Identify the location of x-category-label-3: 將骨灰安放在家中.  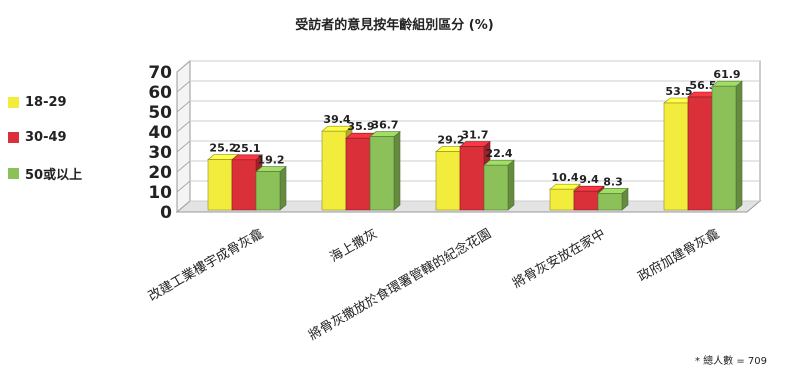
(559, 259).